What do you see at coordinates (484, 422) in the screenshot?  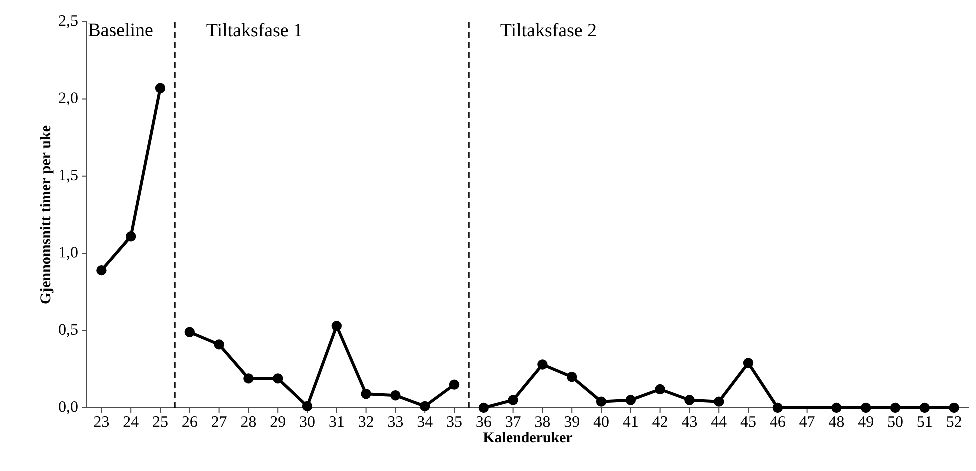 I see `x-tick-label: 36` at bounding box center [484, 422].